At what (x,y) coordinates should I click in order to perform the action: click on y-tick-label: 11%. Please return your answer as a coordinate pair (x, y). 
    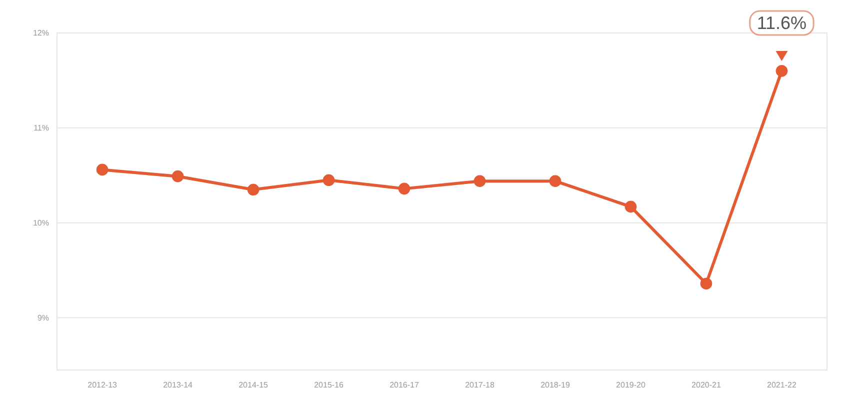
    Looking at the image, I should click on (41, 127).